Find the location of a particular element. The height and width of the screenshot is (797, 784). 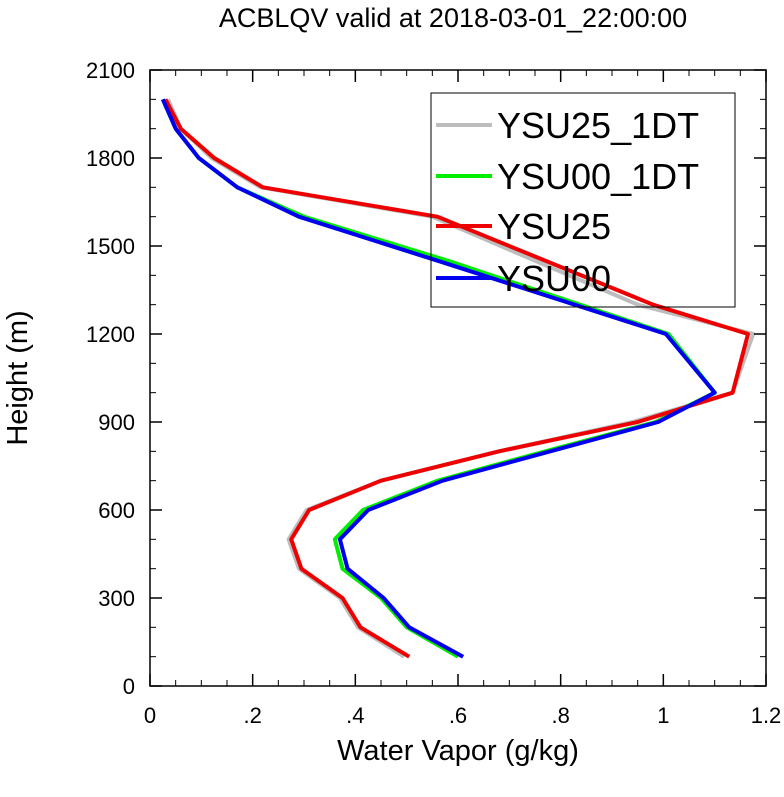

y-tick-label: 600 is located at coordinates (116, 510).